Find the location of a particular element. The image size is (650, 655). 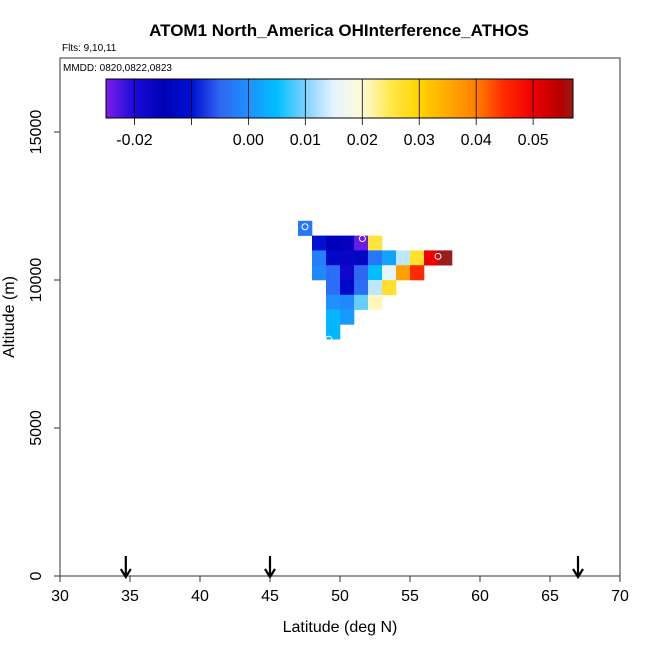

x-tick-label: 60 is located at coordinates (480, 596).